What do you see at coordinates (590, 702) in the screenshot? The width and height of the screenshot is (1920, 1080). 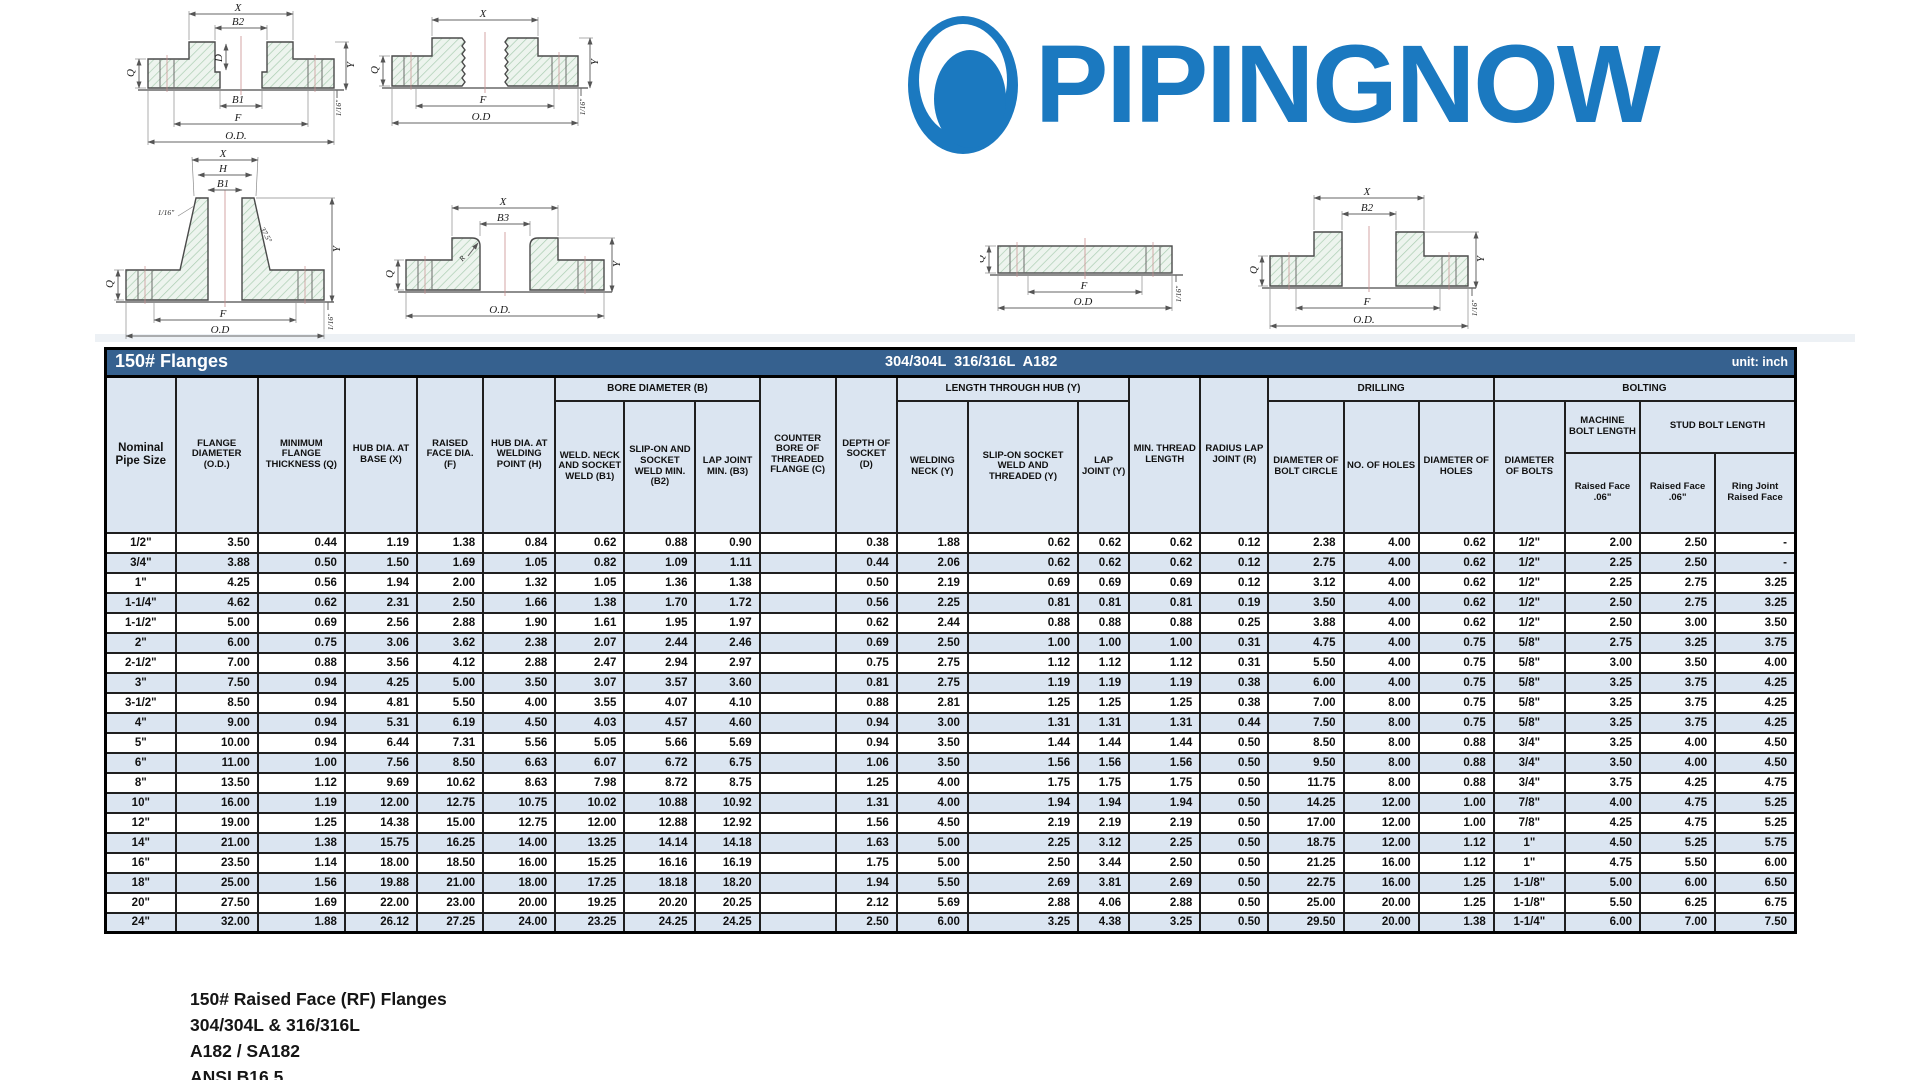 I see `value-cell: 3.55` at bounding box center [590, 702].